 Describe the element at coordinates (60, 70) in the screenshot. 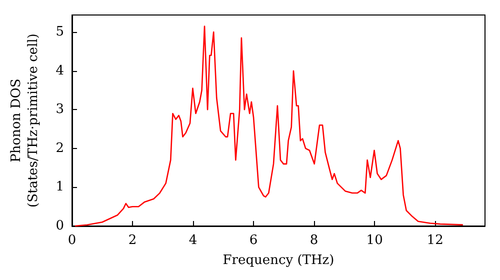

I see `y-tick-label: 4` at that location.